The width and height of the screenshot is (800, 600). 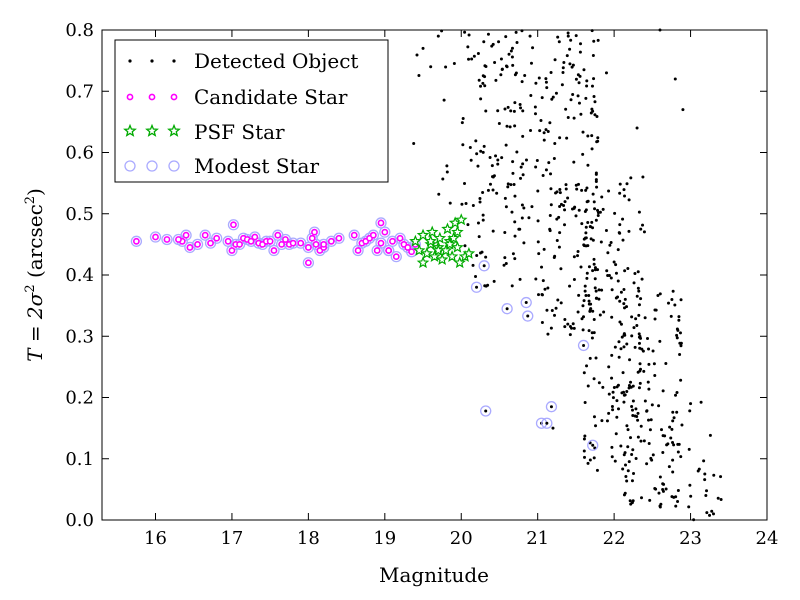 What do you see at coordinates (35, 326) in the screenshot?
I see `y-axis-label-main: T = 2σ` at bounding box center [35, 326].